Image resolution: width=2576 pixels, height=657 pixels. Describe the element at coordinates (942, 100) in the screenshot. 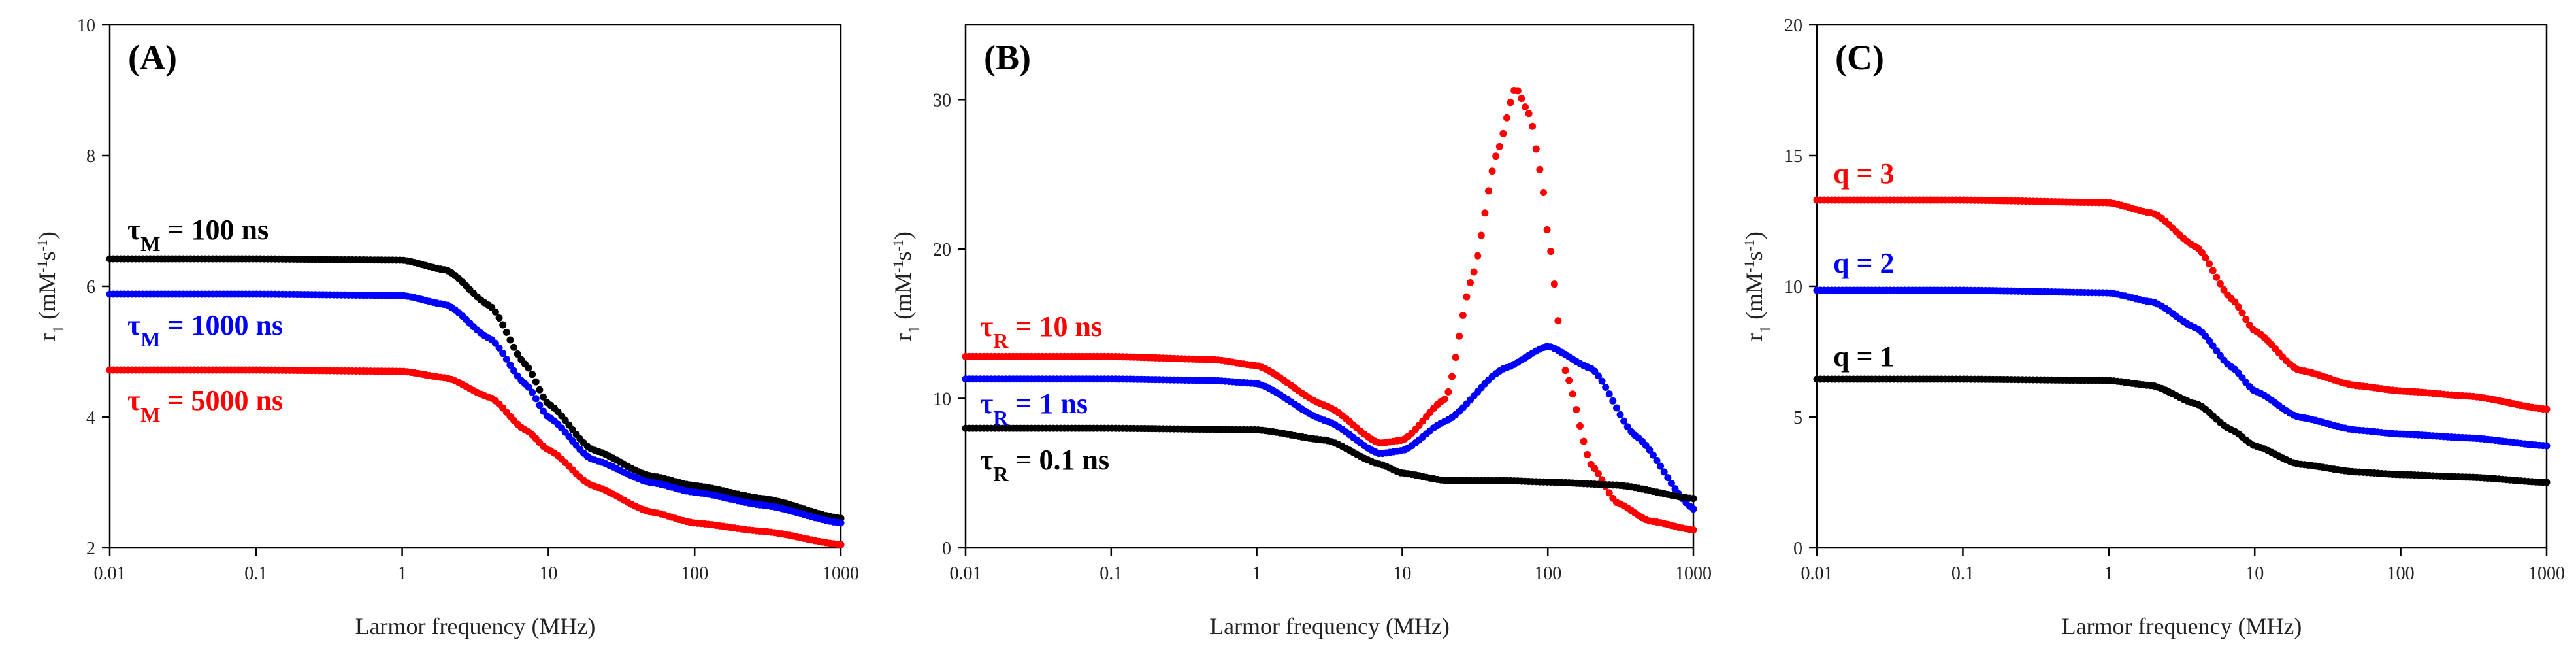

I see `y-tick-label: 30` at that location.